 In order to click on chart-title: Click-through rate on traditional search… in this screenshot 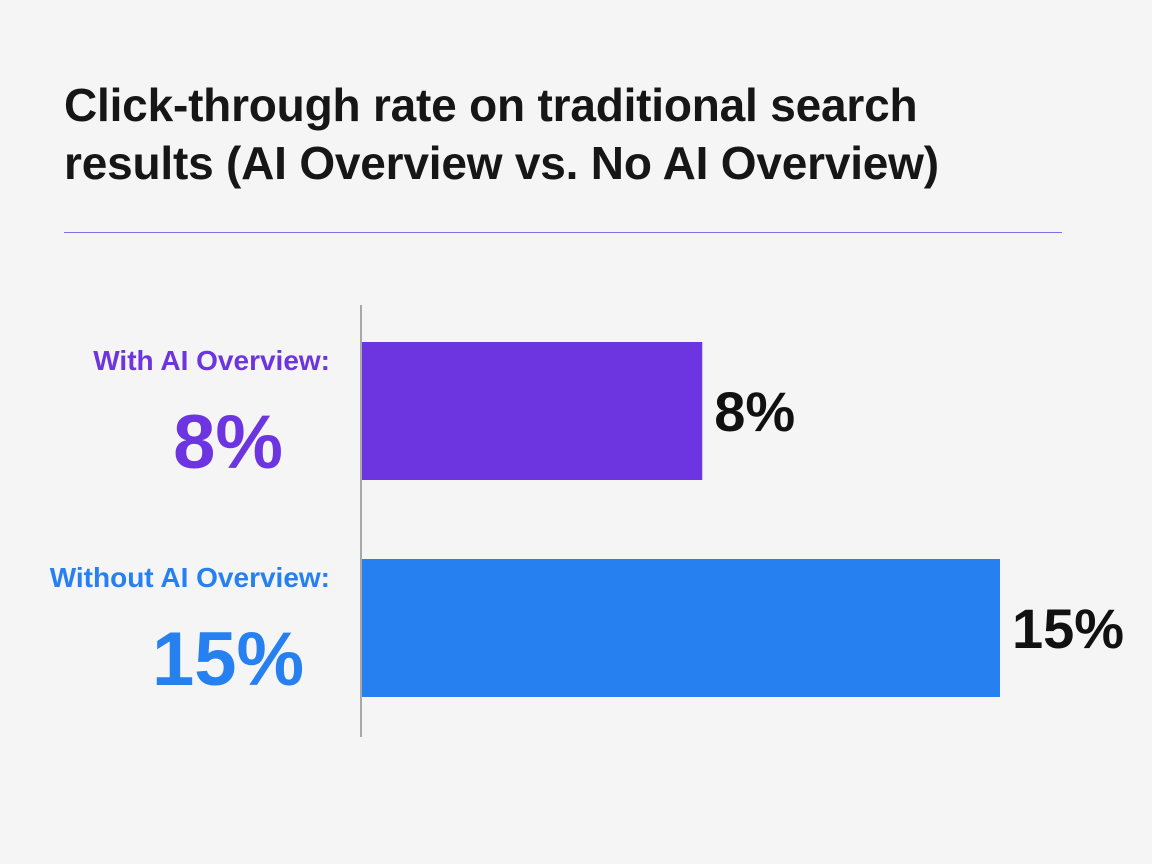, I will do `click(584, 134)`.